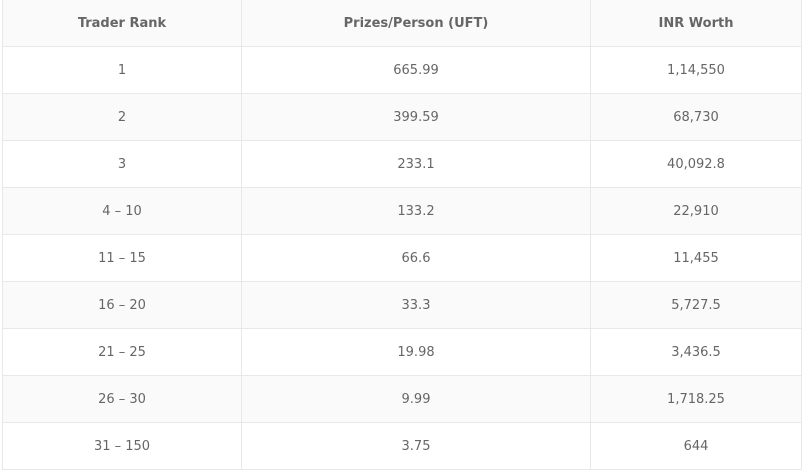 This screenshot has height=470, width=803. Describe the element at coordinates (416, 23) in the screenshot. I see `column-header: Prizes/Person (UFT)` at that location.